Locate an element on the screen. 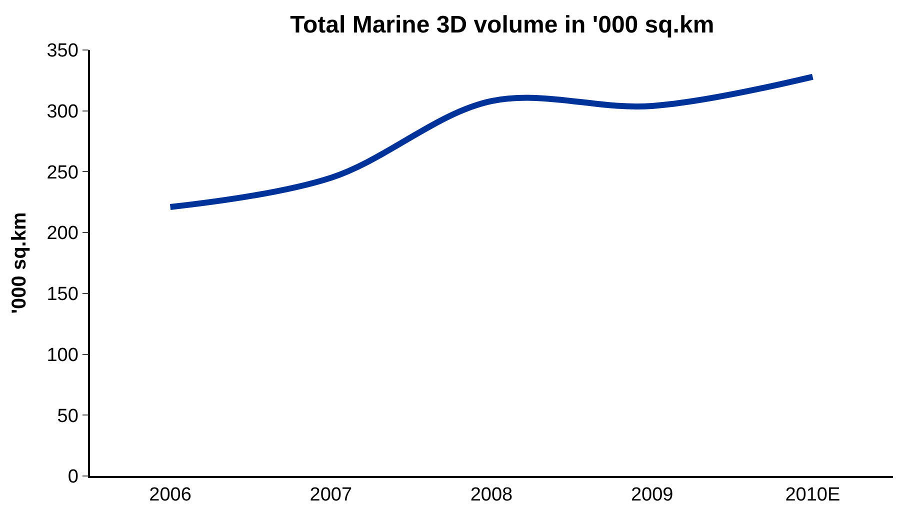  y-tick-label: 300 is located at coordinates (62, 112).